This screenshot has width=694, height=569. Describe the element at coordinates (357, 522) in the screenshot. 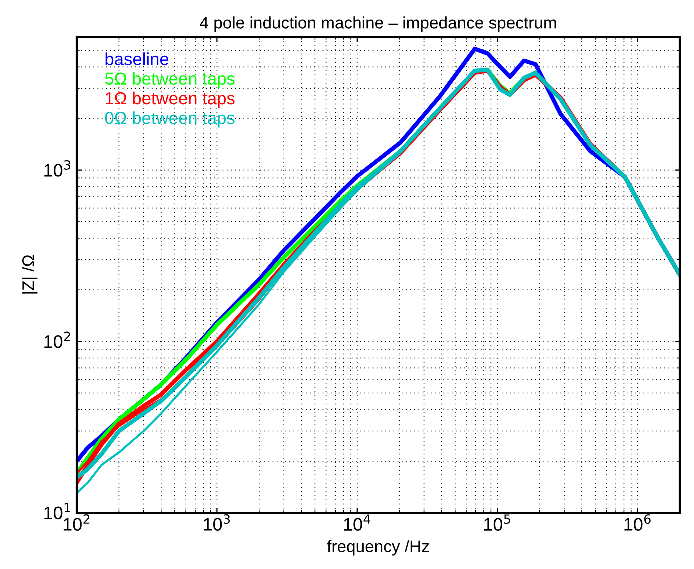

I see `x-tick-label: 10$^{4}$` at that location.